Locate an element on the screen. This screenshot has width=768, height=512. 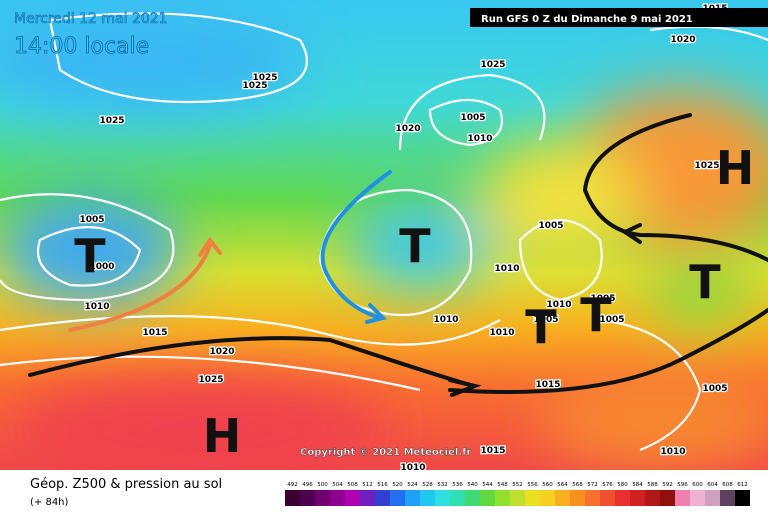
scale-label: 556 is located at coordinates (532, 485).